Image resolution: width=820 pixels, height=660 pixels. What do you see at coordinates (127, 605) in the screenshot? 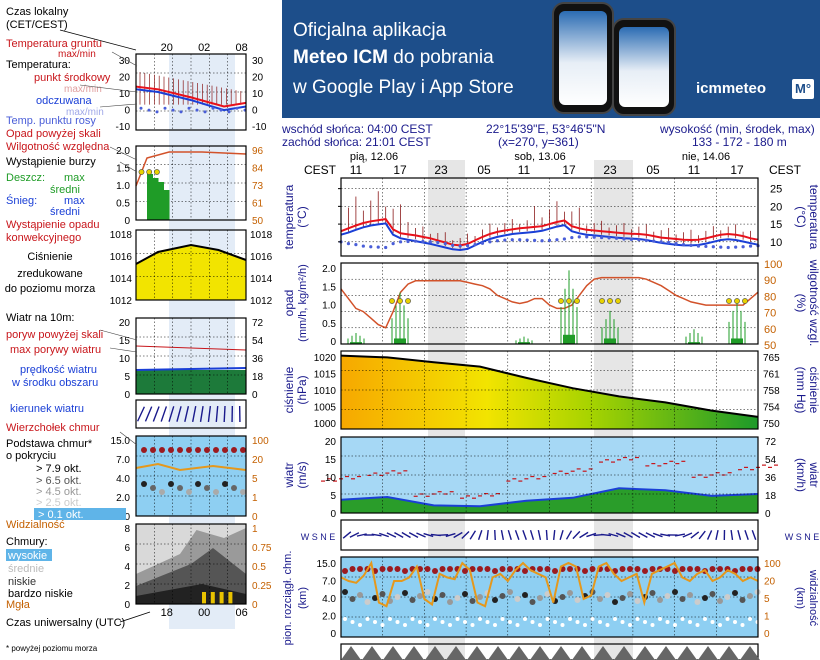
I see `legend-cover-tick: 0` at bounding box center [127, 605].